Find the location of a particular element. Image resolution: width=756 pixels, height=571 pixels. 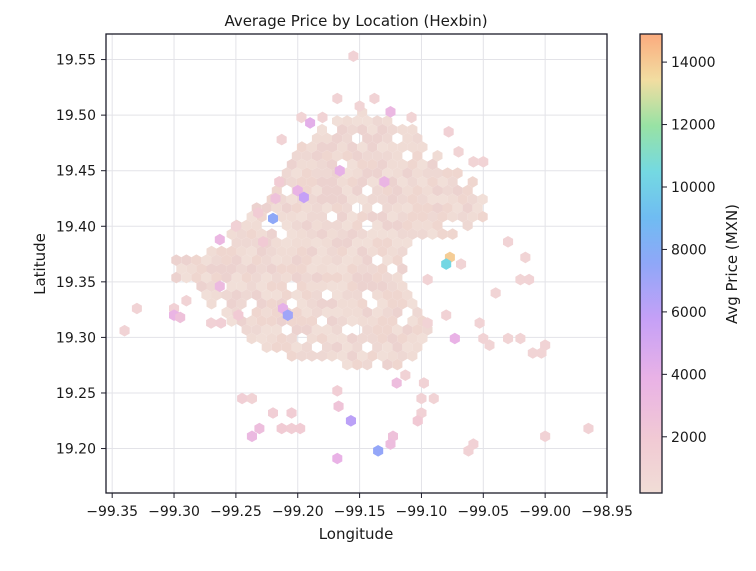

y-axis-label: Latitude is located at coordinates (40, 264).